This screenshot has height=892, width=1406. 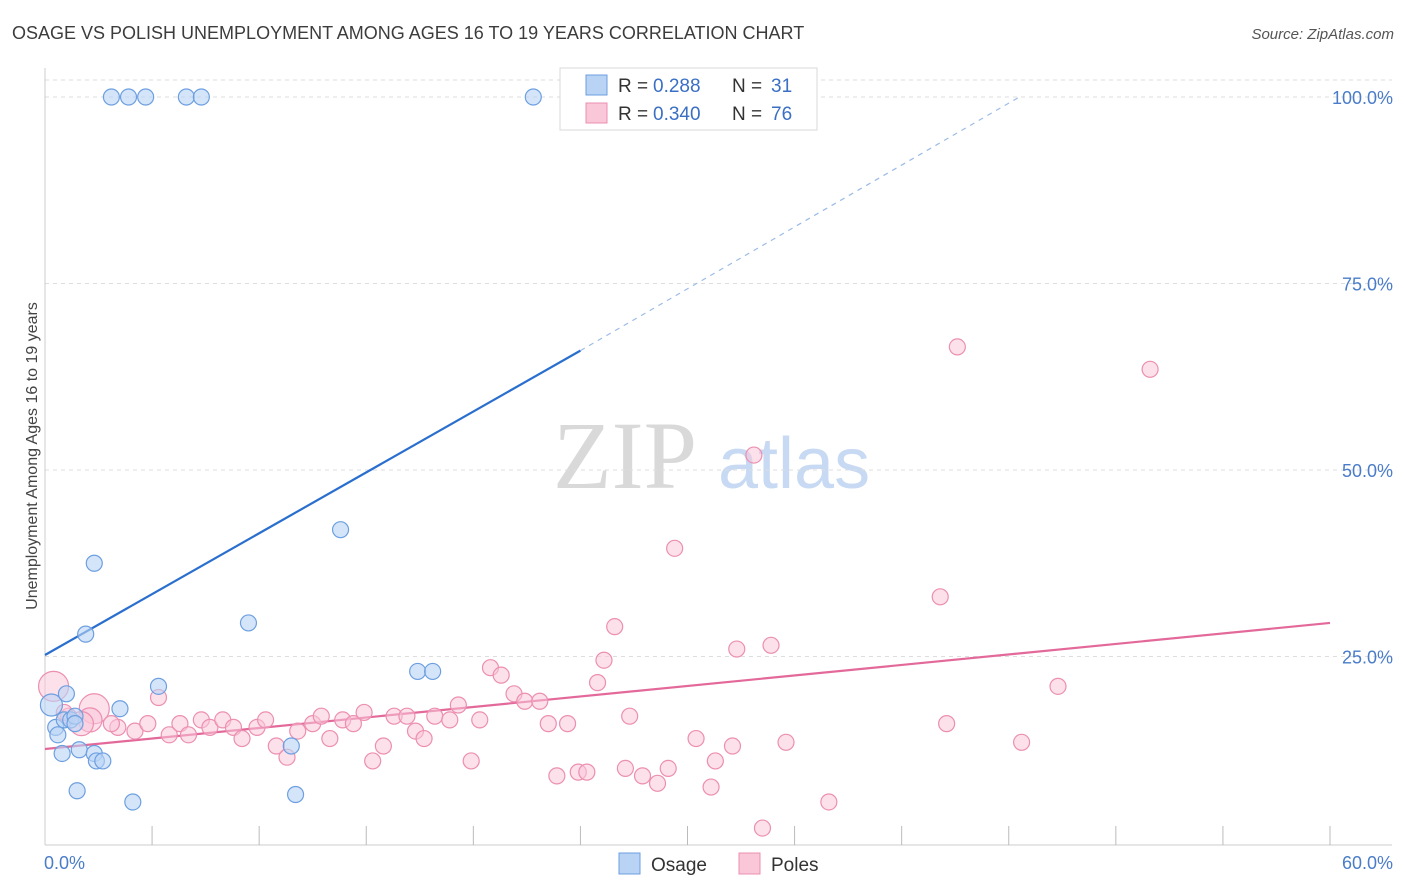 I want to click on y-axis-label: Unemployment Among Ages 16 to 19 years, so click(x=32, y=456).